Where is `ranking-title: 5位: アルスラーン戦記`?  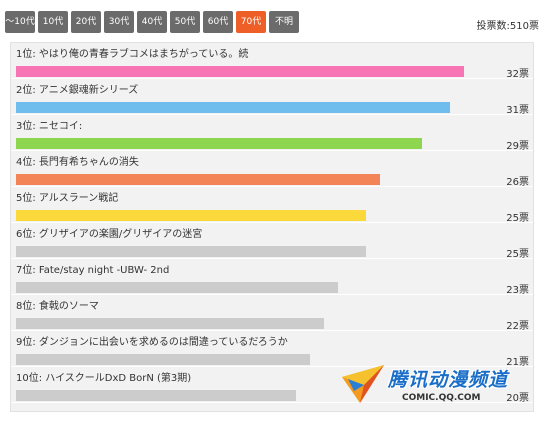
ranking-title: 5位: アルスラーン戦記 is located at coordinates (67, 198).